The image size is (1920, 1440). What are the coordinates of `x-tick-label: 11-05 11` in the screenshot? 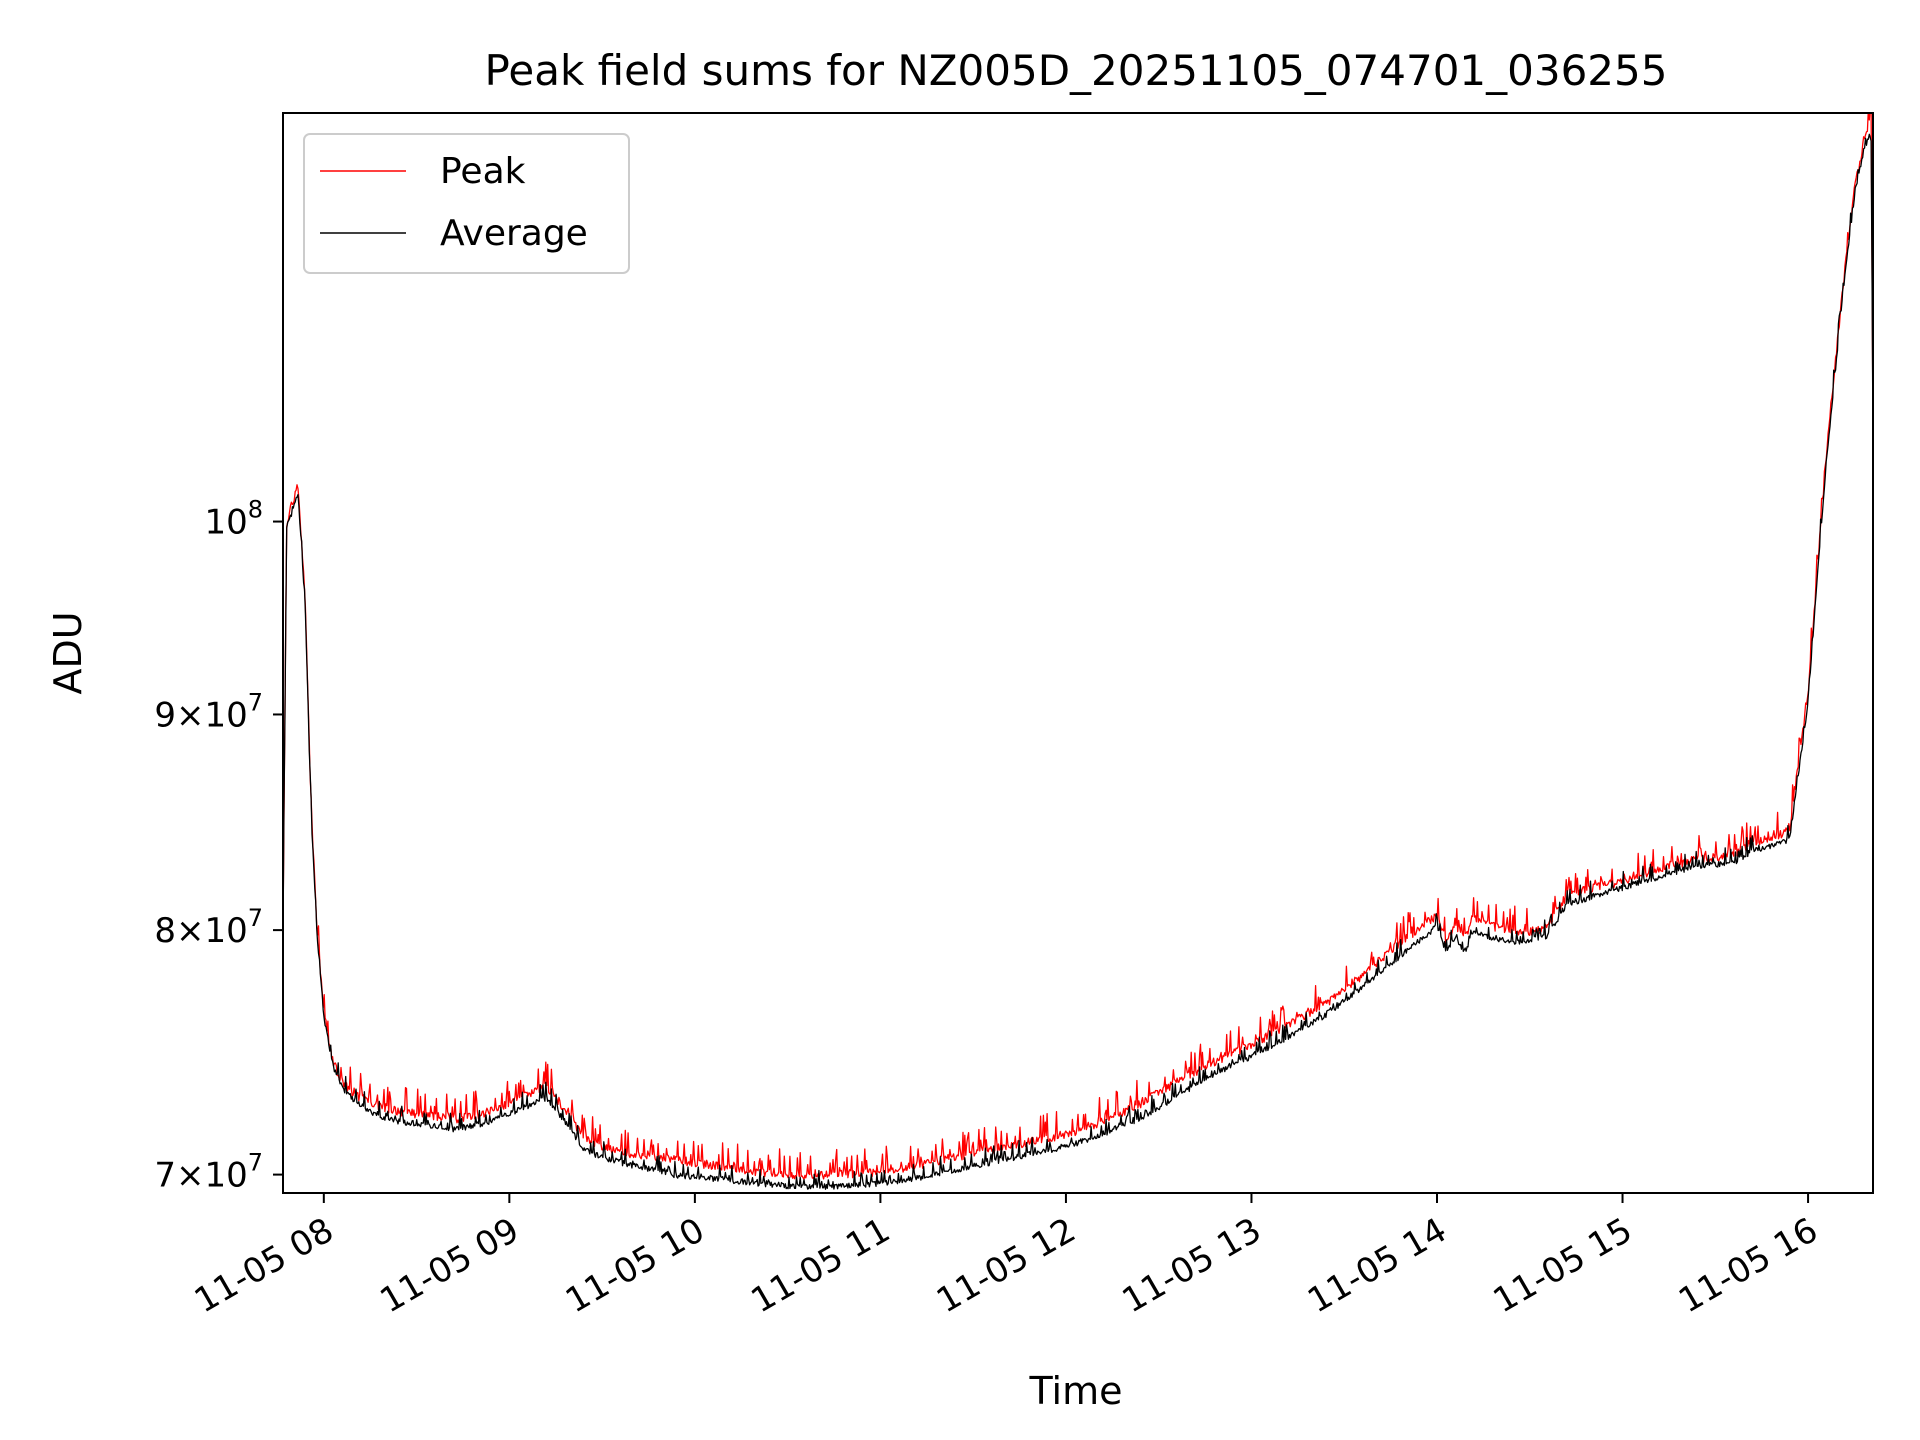 It's located at (821, 1265).